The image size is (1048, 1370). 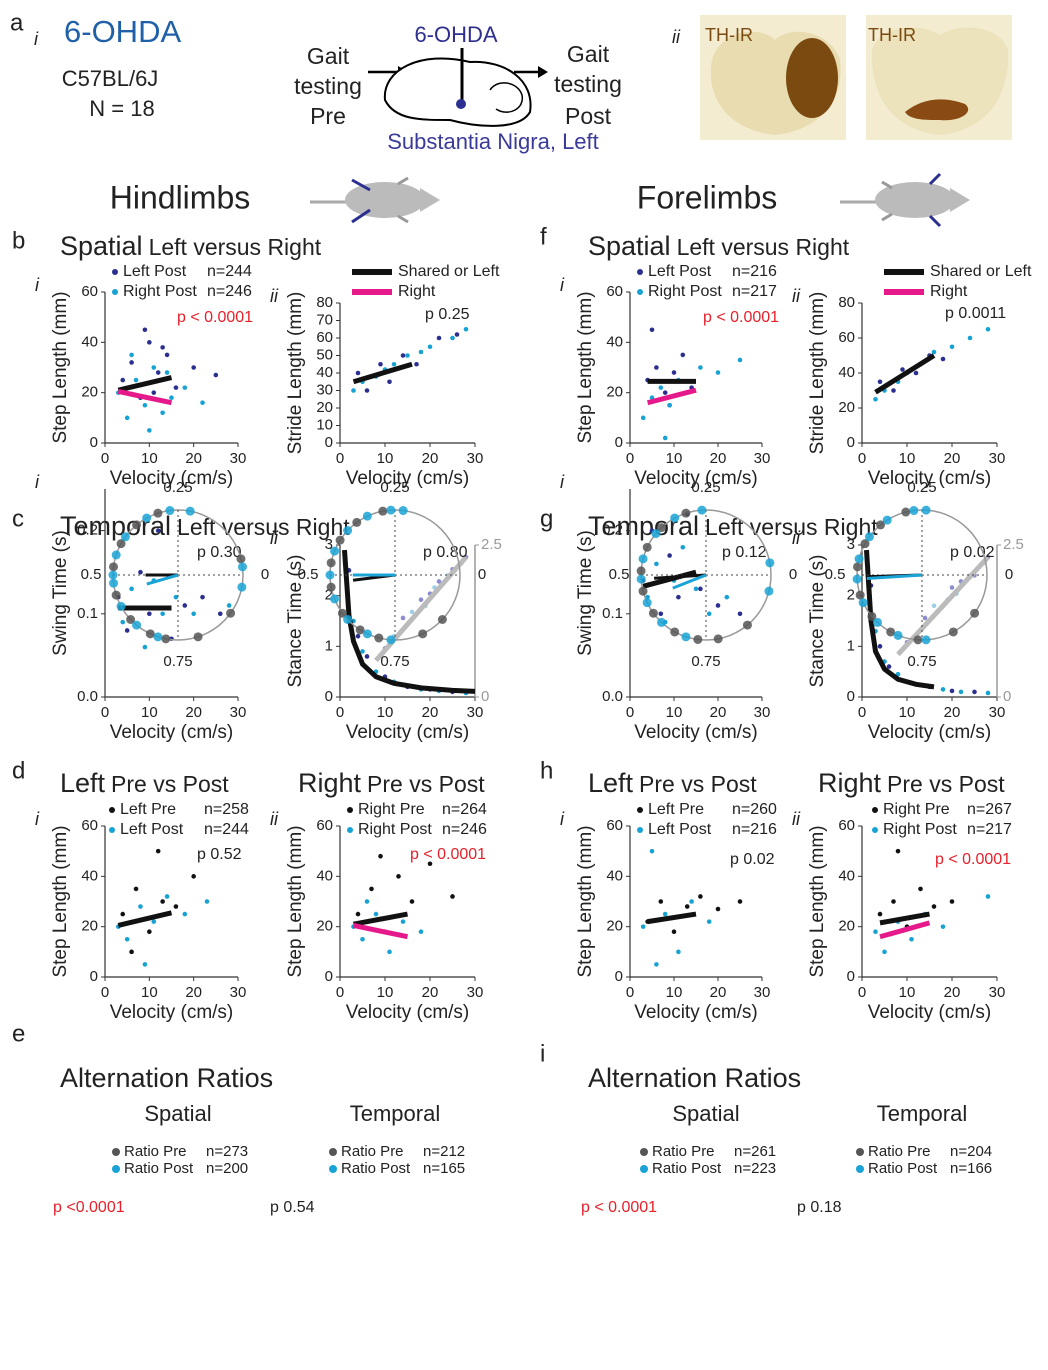 What do you see at coordinates (455, 34) in the screenshot?
I see `drug: 6-OHDA` at bounding box center [455, 34].